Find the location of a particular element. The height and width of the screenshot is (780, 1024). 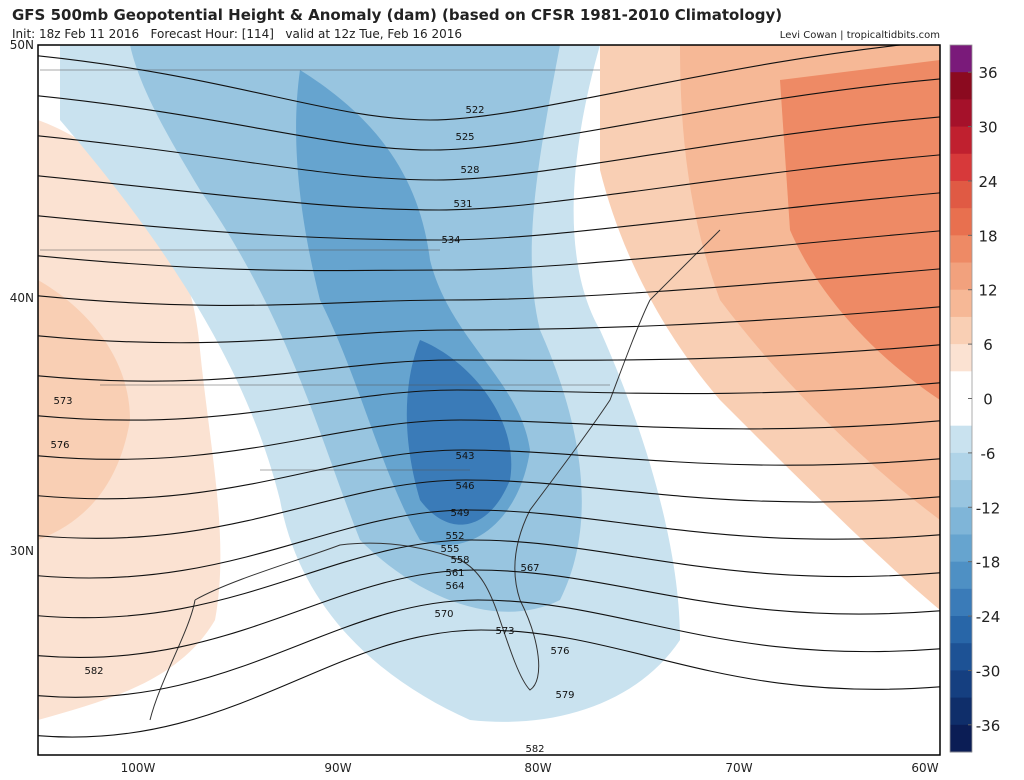

colorbar-tick-label: 6 is located at coordinates (988, 345).